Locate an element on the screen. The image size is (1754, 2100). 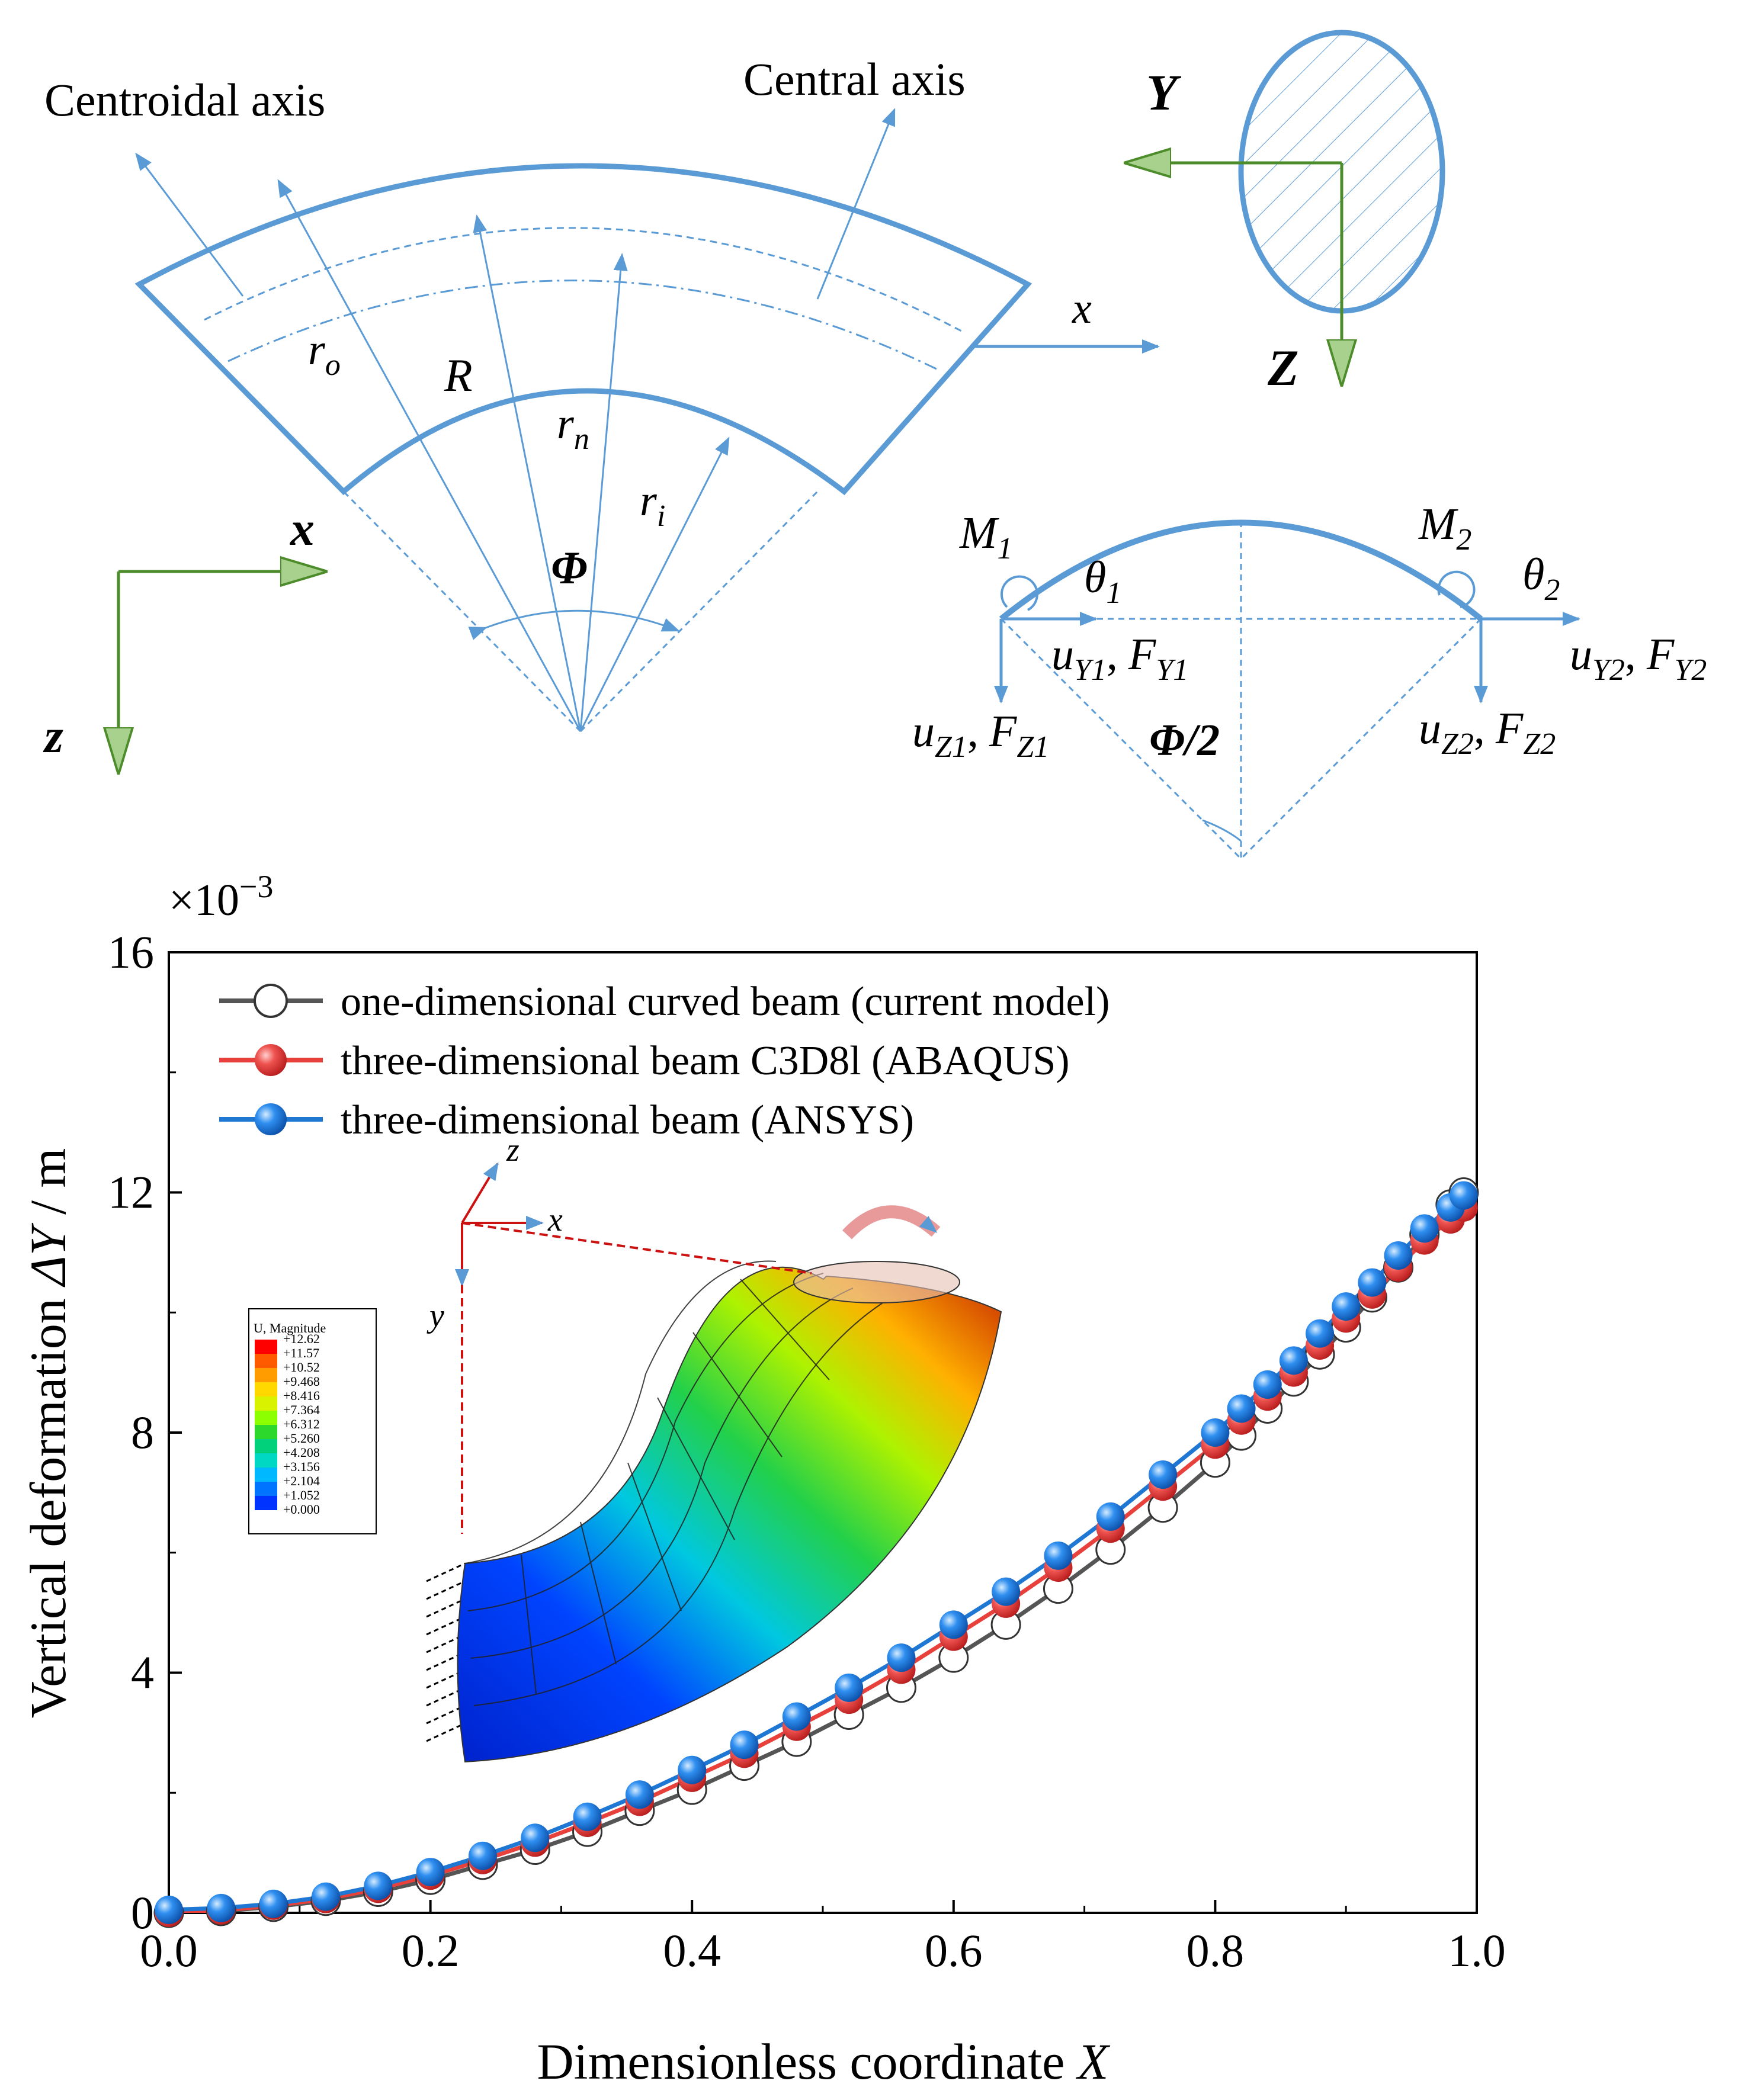
half-angle-arc is located at coordinates (1222, 830).